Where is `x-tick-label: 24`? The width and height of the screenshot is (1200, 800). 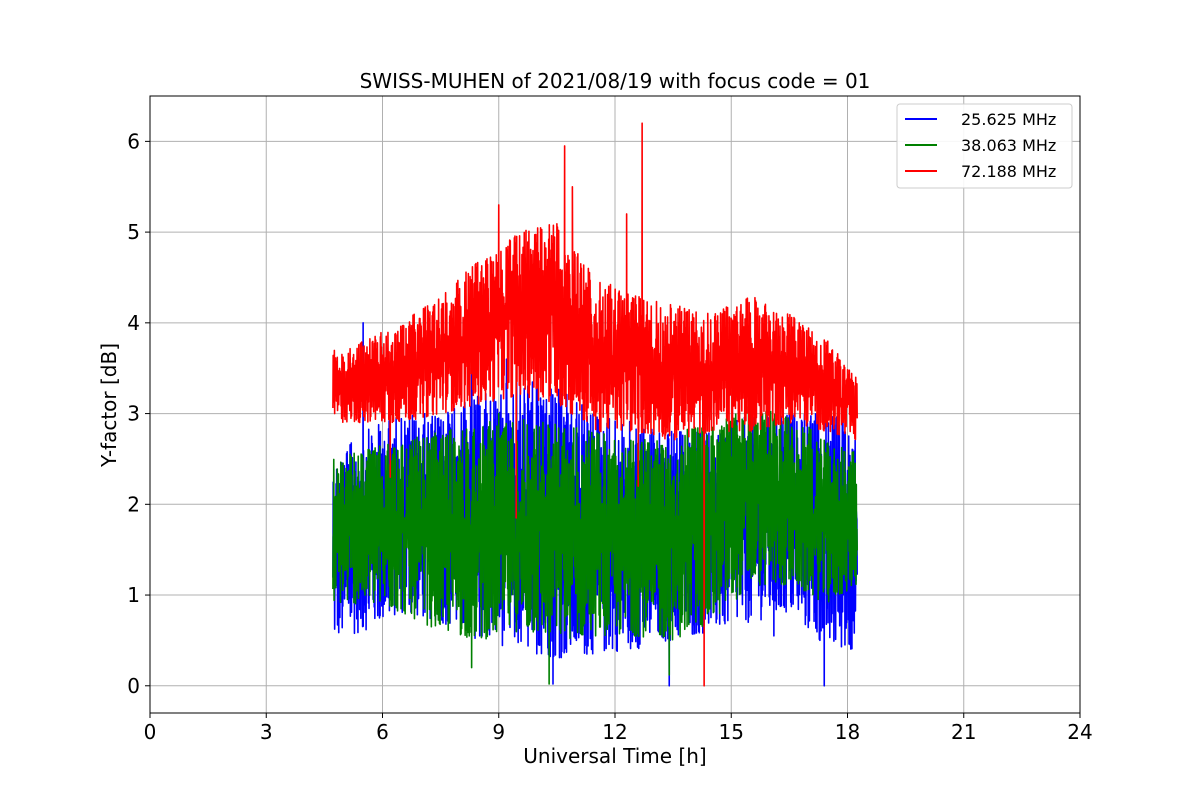
x-tick-label: 24 is located at coordinates (1079, 732).